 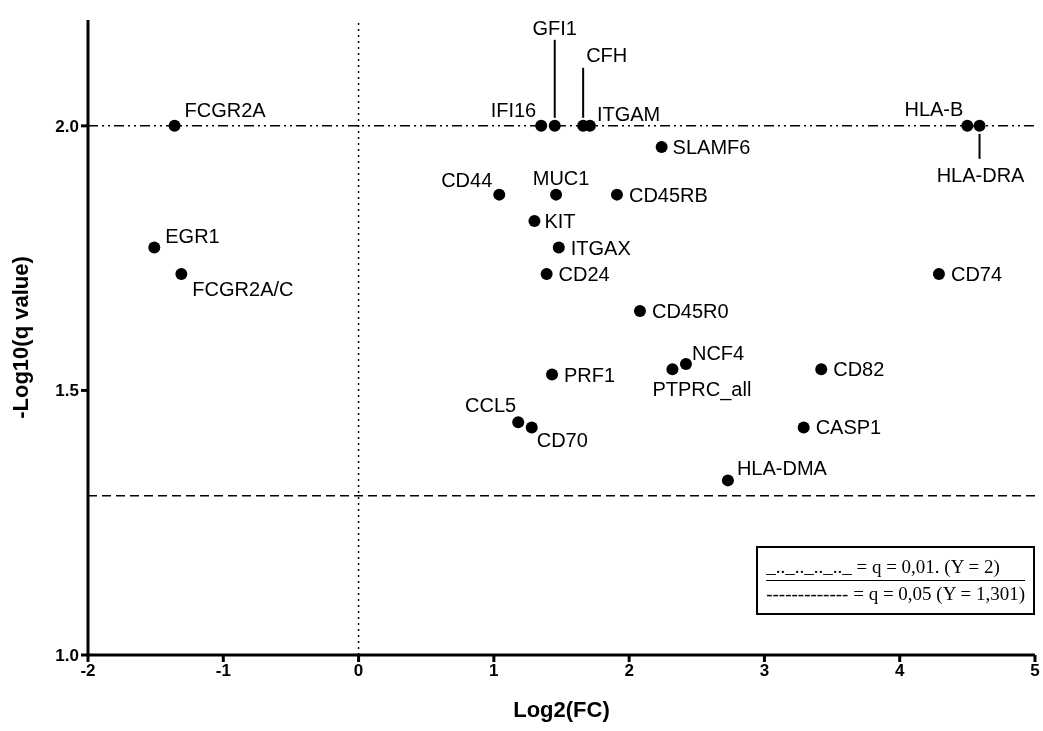 What do you see at coordinates (668, 194) in the screenshot?
I see `annotation: CD45RB` at bounding box center [668, 194].